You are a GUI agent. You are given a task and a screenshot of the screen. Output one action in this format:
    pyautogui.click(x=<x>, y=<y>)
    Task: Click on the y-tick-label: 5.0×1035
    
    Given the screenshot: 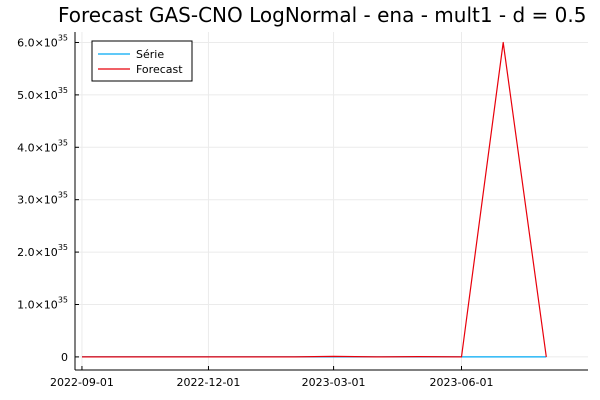 What is the action you would take?
    pyautogui.click(x=42, y=94)
    